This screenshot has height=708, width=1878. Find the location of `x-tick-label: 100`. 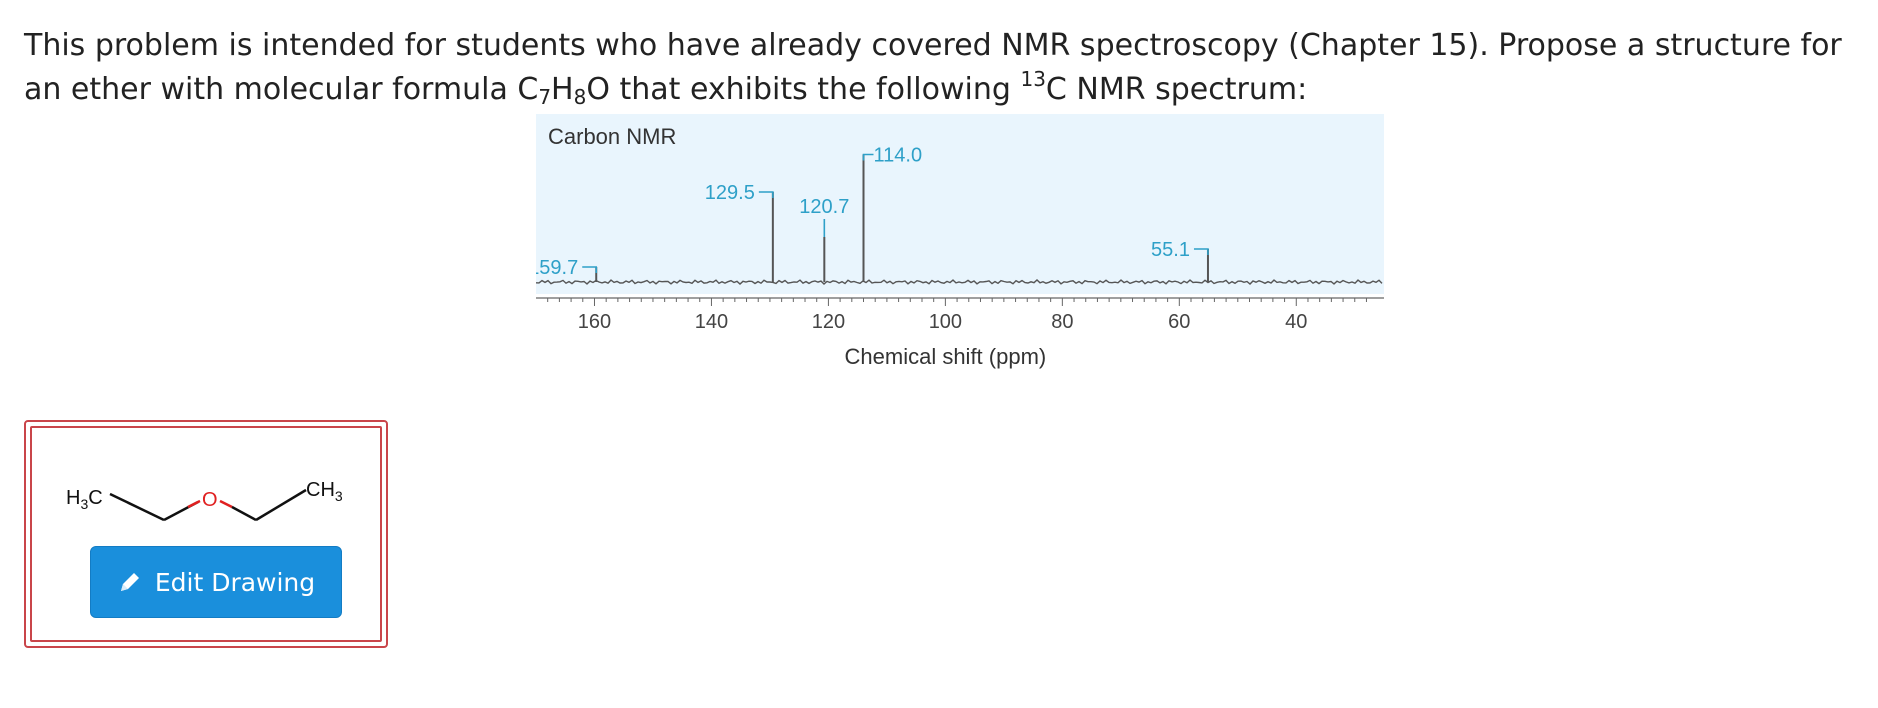

x-tick-label: 100 is located at coordinates (945, 322).